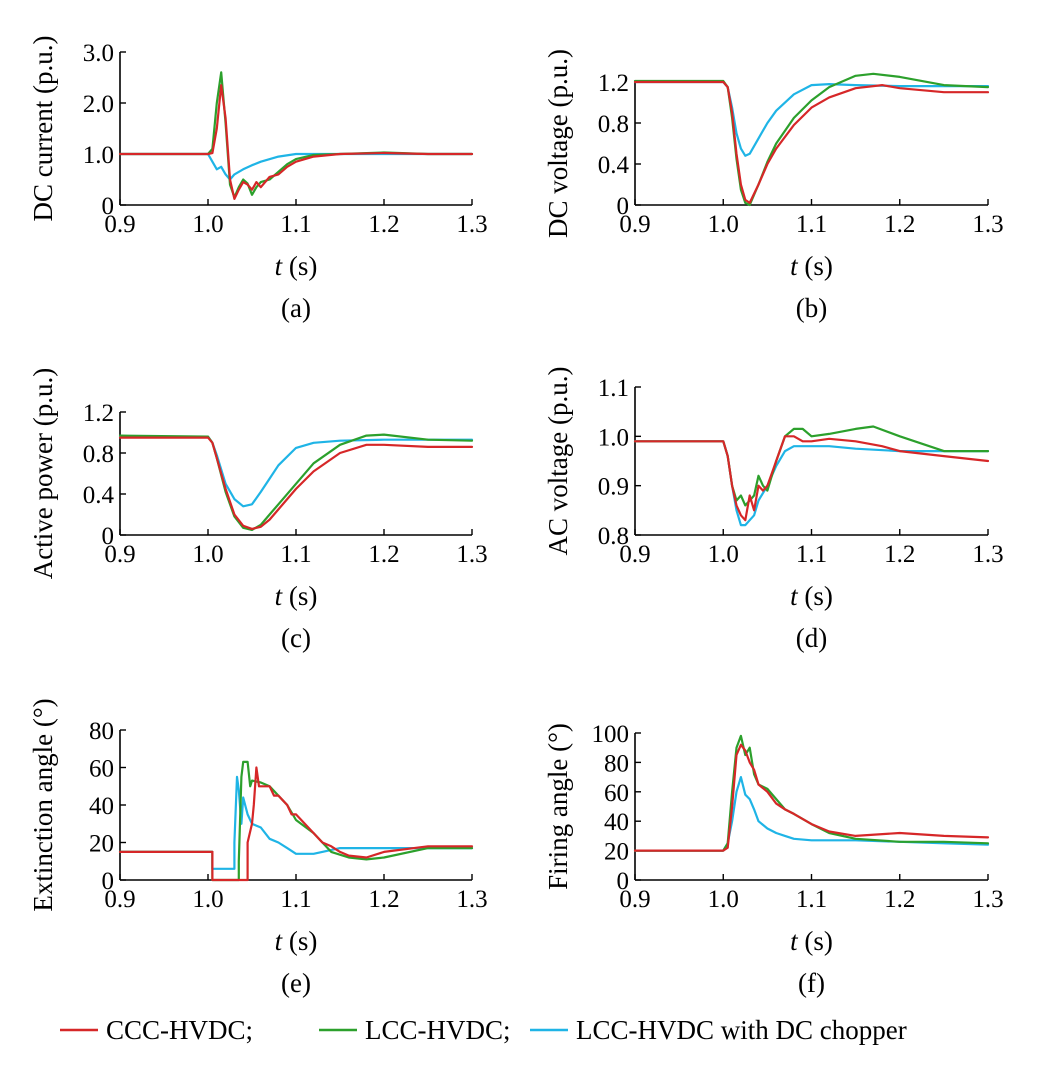 The width and height of the screenshot is (1040, 1070). I want to click on panel-caption: (d), so click(811, 638).